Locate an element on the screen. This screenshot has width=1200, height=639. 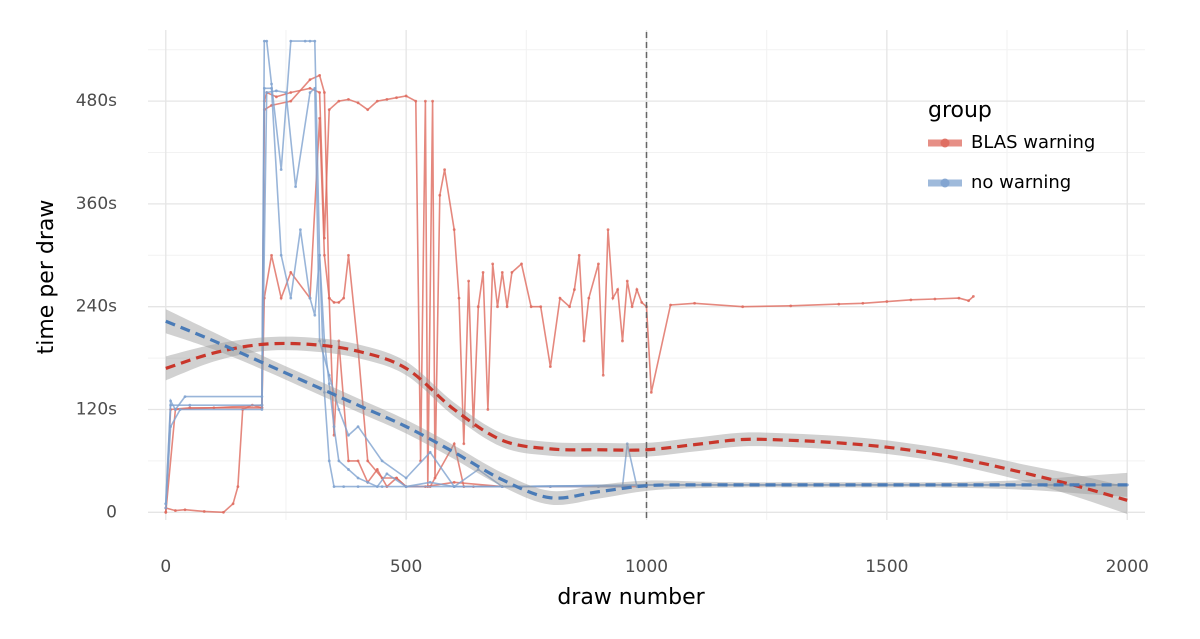
legend-title: group is located at coordinates (960, 110).